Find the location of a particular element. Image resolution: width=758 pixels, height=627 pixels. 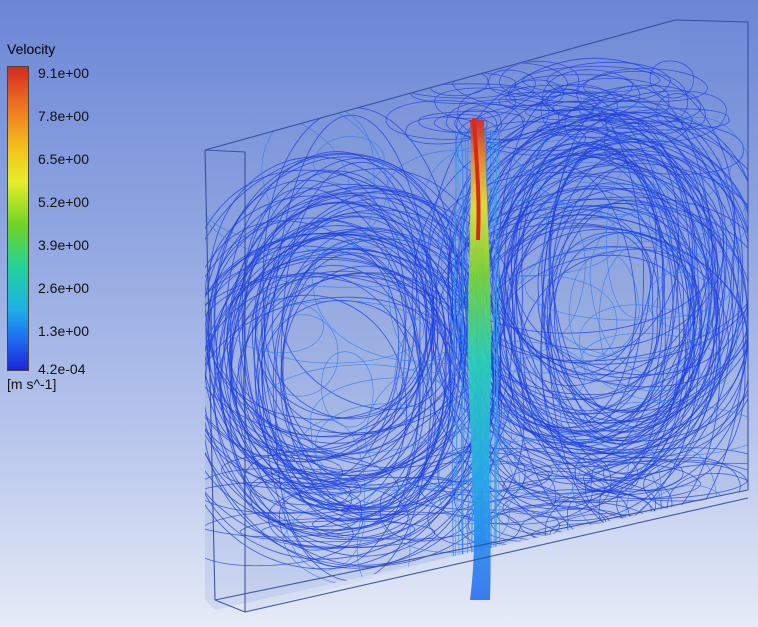

legend-units: [m s^-1] is located at coordinates (32, 384).